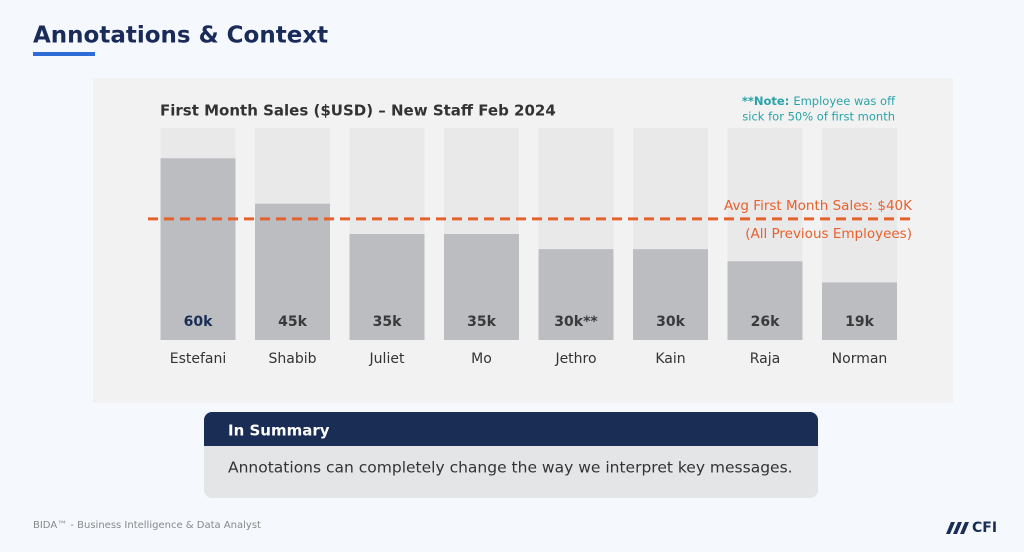  Describe the element at coordinates (957, 528) in the screenshot. I see `logo-mark` at that location.